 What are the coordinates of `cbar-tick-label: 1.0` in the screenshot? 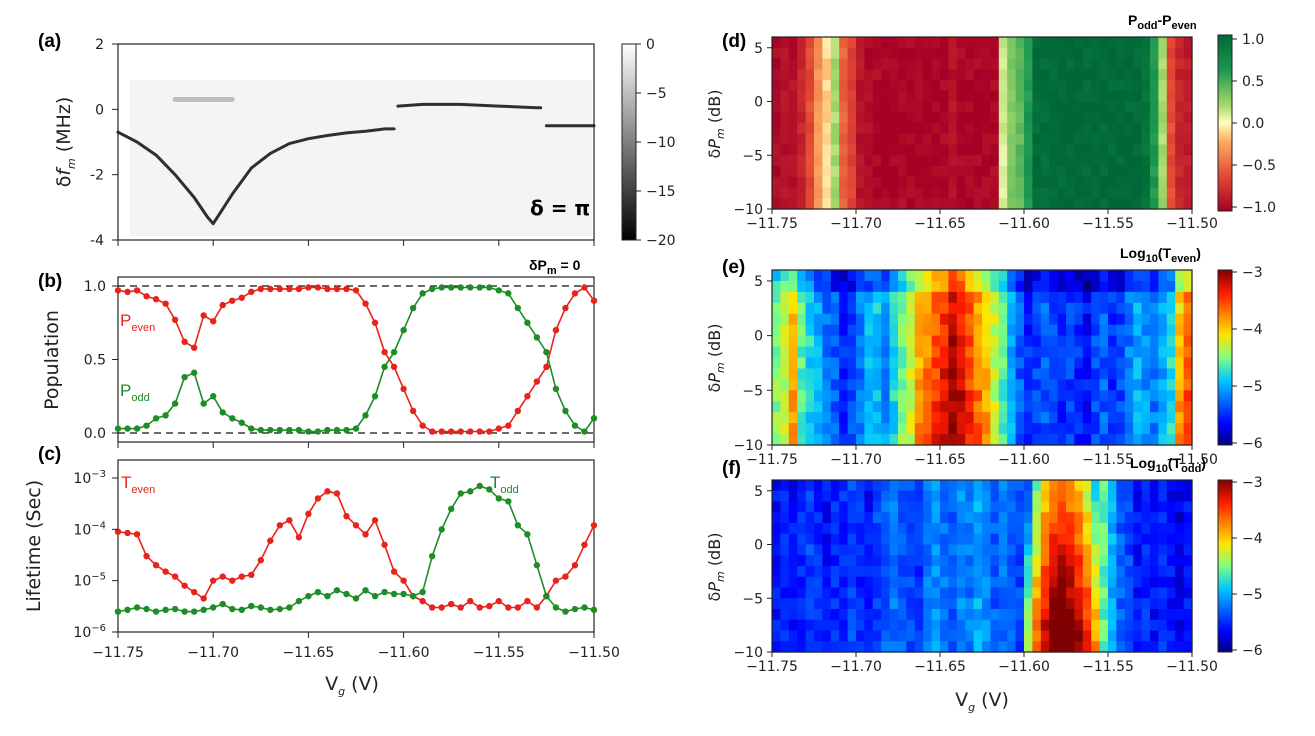 It's located at (1253, 40).